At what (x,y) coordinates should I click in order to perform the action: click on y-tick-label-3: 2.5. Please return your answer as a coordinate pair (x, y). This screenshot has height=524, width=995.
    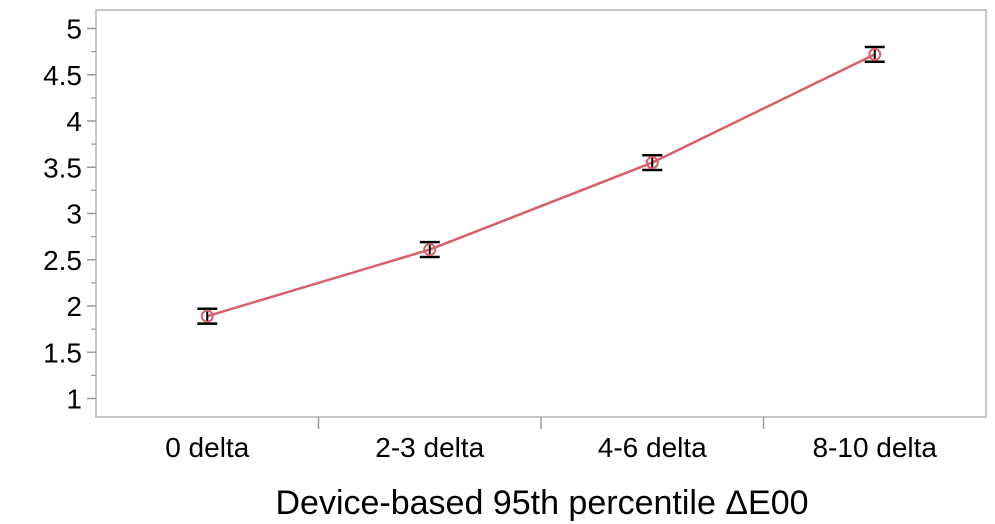
    Looking at the image, I should click on (62, 260).